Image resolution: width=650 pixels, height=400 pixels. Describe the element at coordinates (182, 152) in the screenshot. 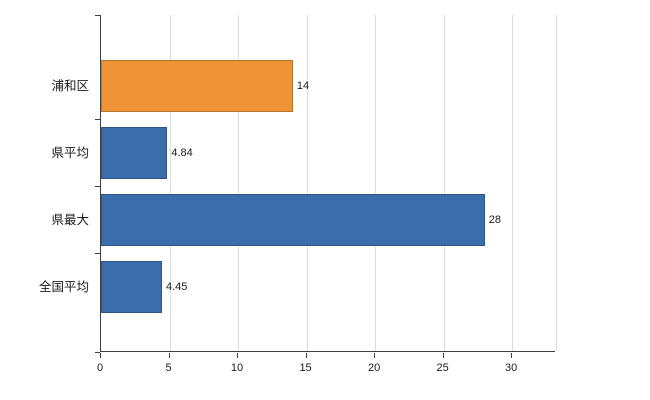

I see `bar-value-label: 4.84` at that location.